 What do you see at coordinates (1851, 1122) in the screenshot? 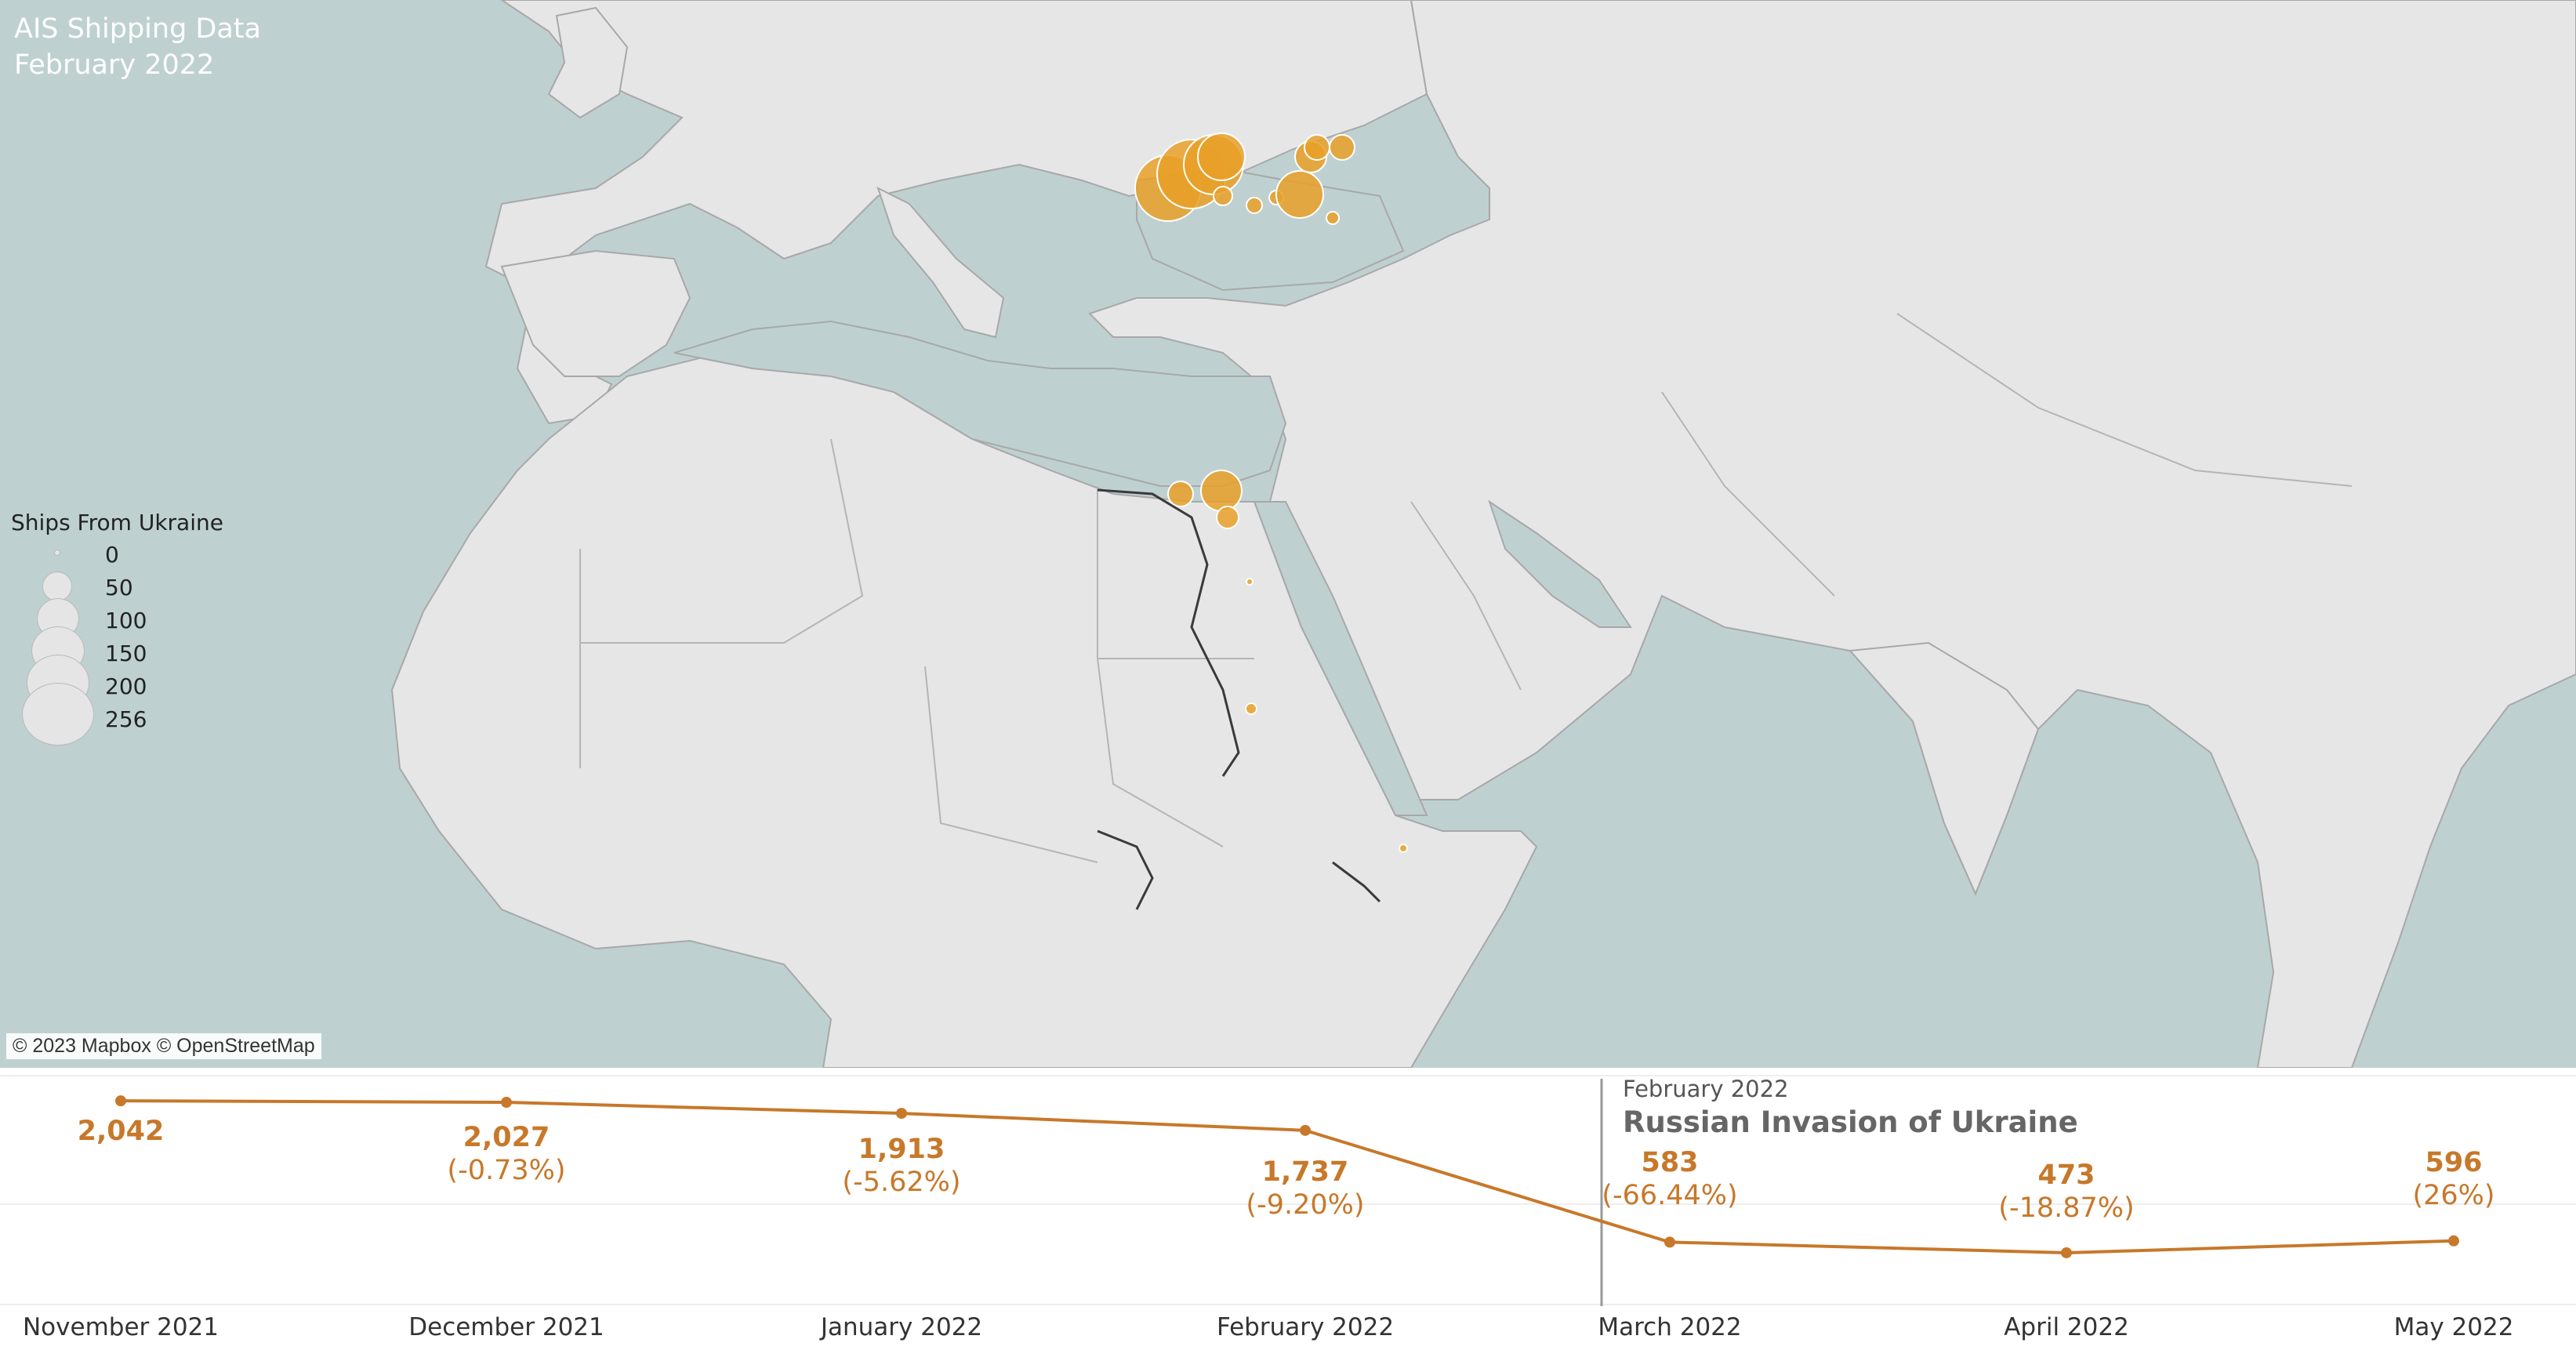
I see `annotation-title: Russian Invasion of Ukraine` at bounding box center [1851, 1122].